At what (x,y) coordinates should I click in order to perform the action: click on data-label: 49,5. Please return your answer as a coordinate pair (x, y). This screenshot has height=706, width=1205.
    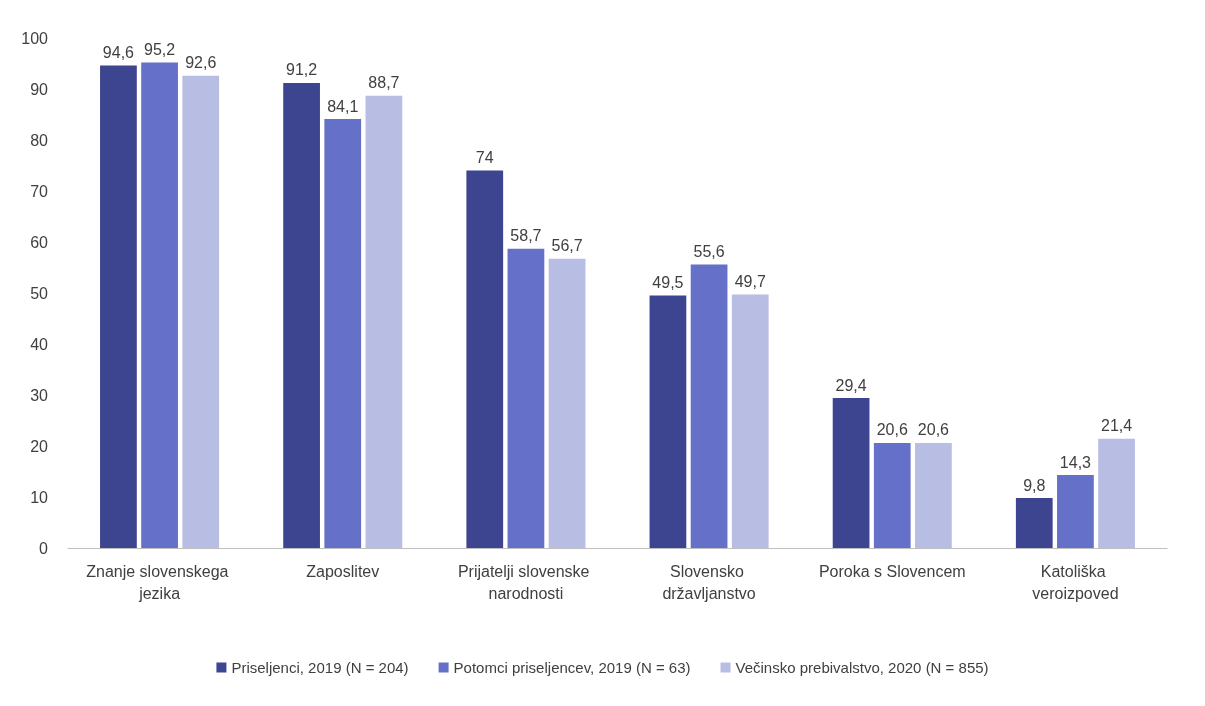
    Looking at the image, I should click on (668, 283).